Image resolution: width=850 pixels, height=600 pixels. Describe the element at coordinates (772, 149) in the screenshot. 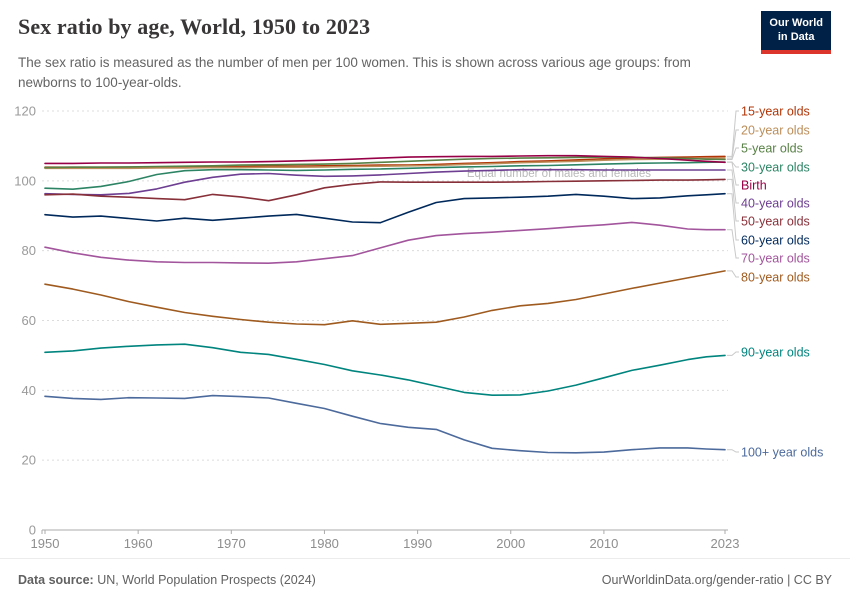

I see `legend-label-5-year-olds: 5-year olds` at that location.